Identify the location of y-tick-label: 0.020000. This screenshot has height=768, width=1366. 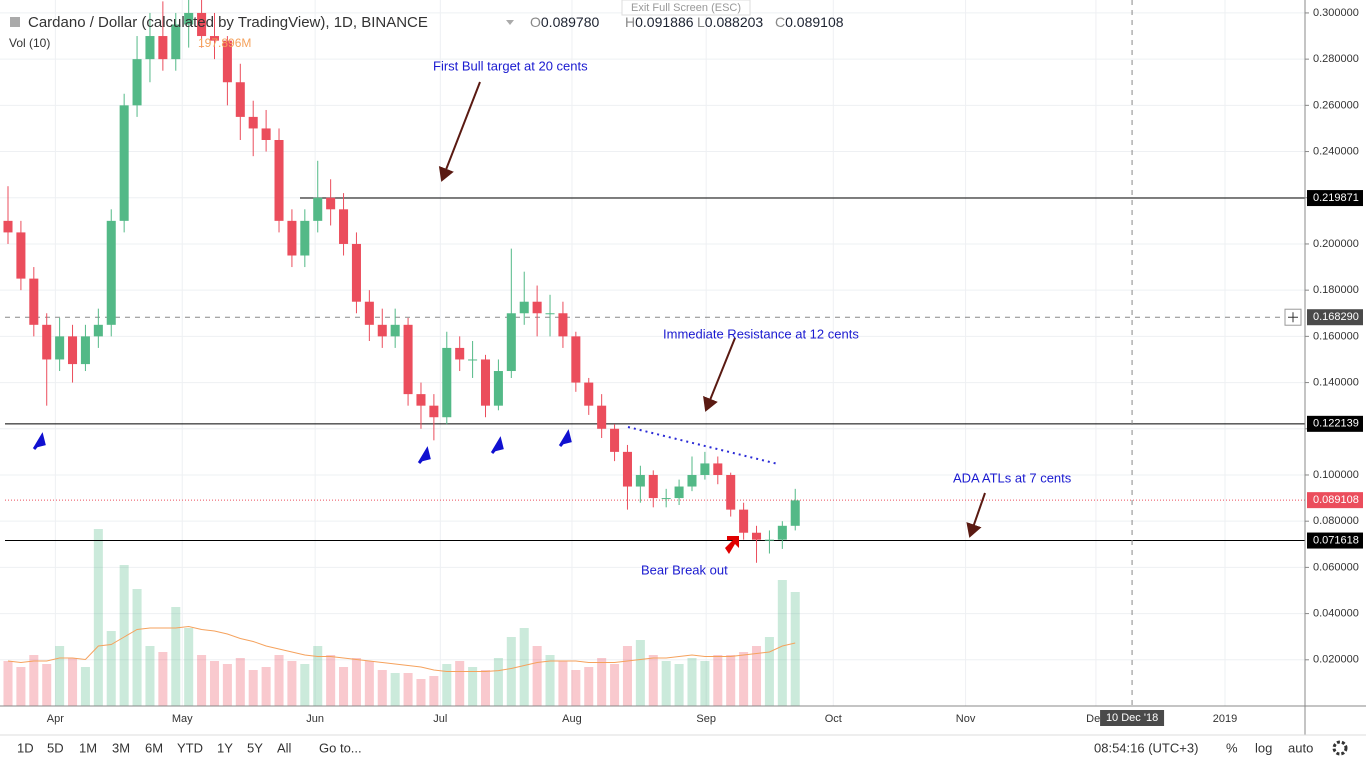
(1336, 660).